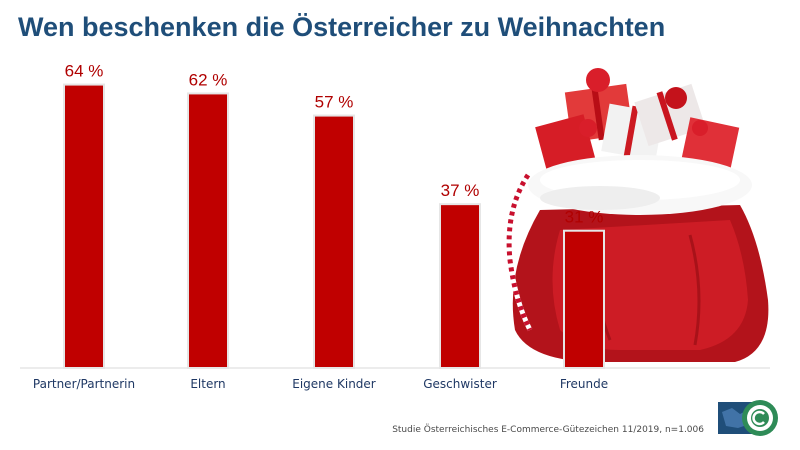 This screenshot has width=800, height=450. I want to click on category-label: Geschwister, so click(460, 384).